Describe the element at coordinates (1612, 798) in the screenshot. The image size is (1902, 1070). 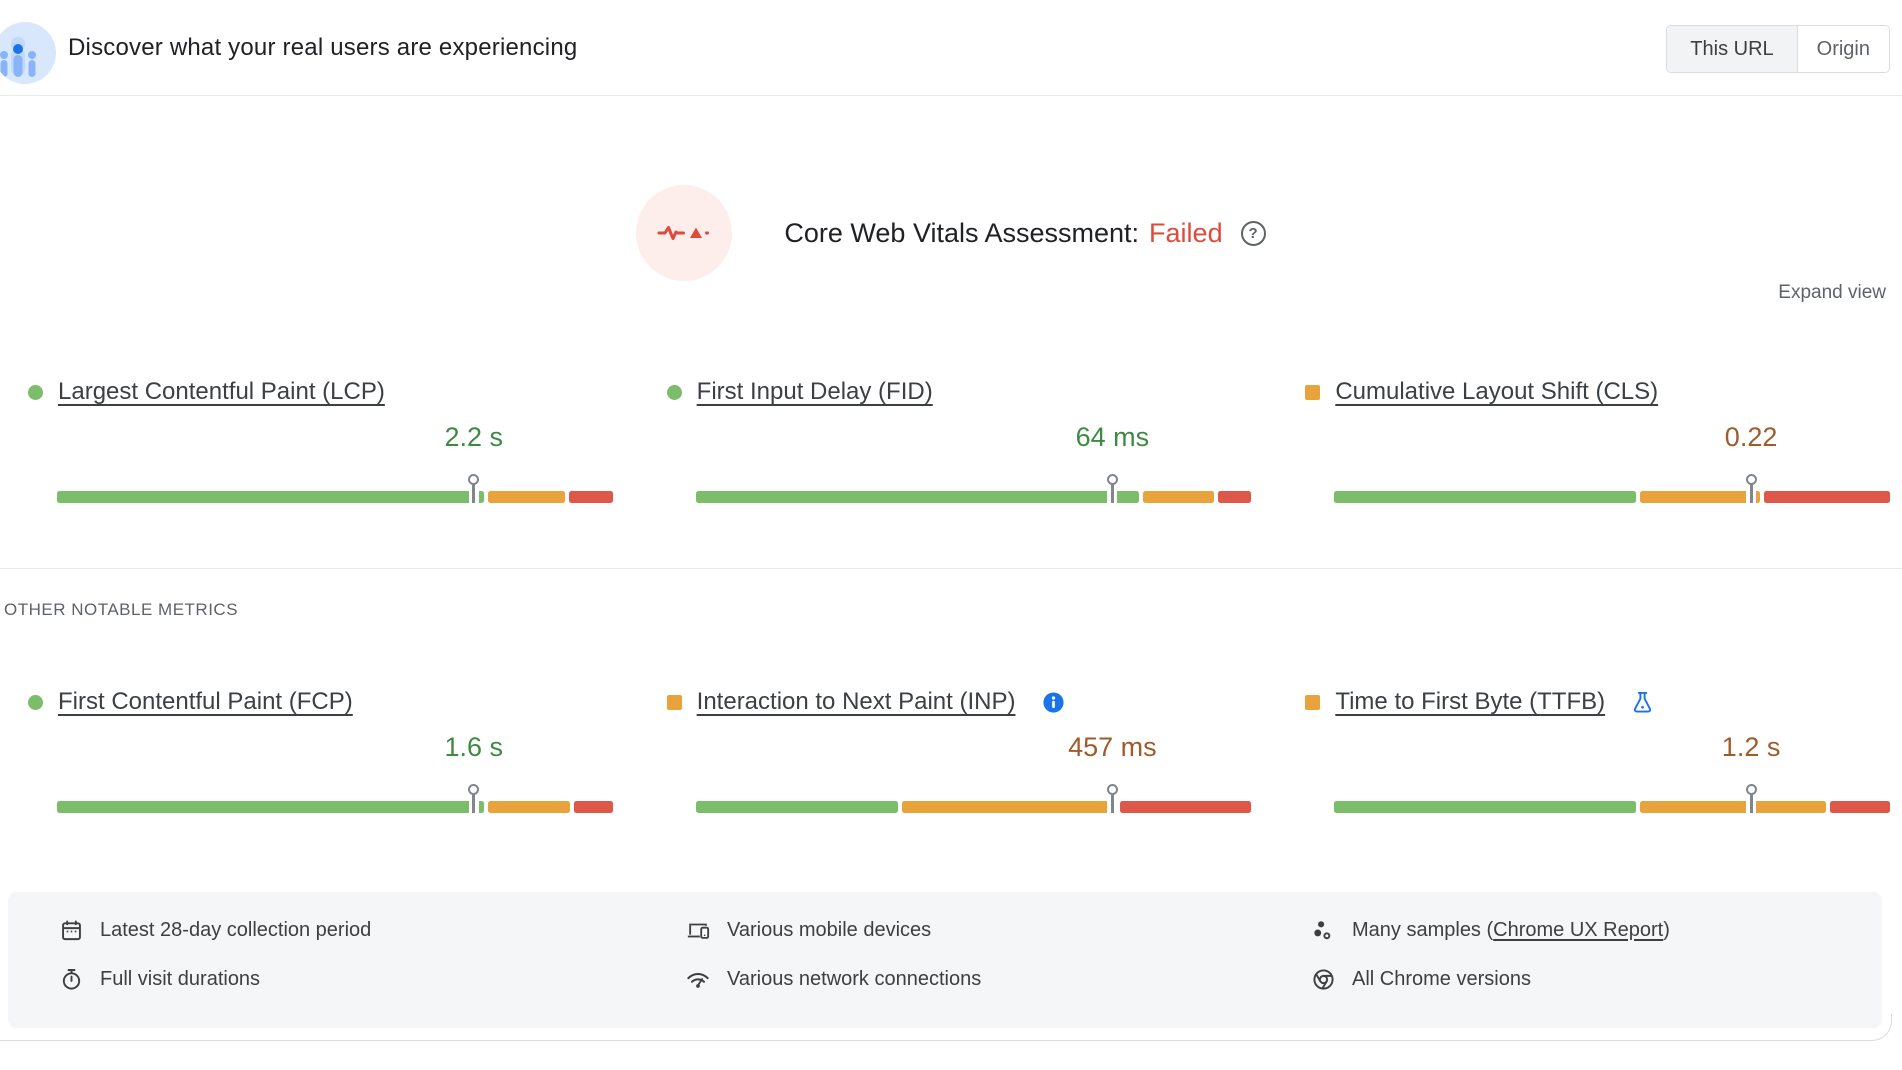
I see `ttfb-distribution-bar` at that location.